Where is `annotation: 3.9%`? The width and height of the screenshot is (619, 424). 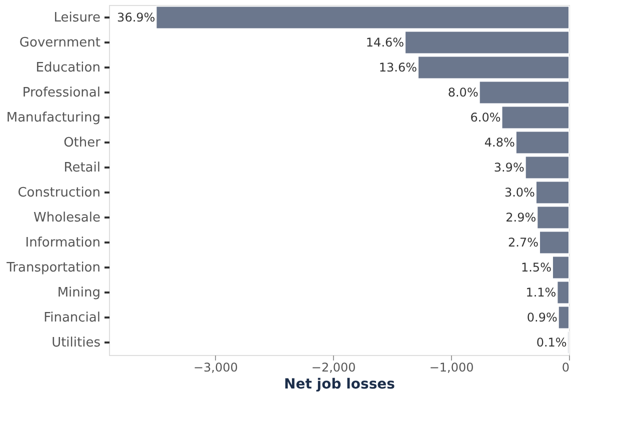 annotation: 3.9% is located at coordinates (509, 167).